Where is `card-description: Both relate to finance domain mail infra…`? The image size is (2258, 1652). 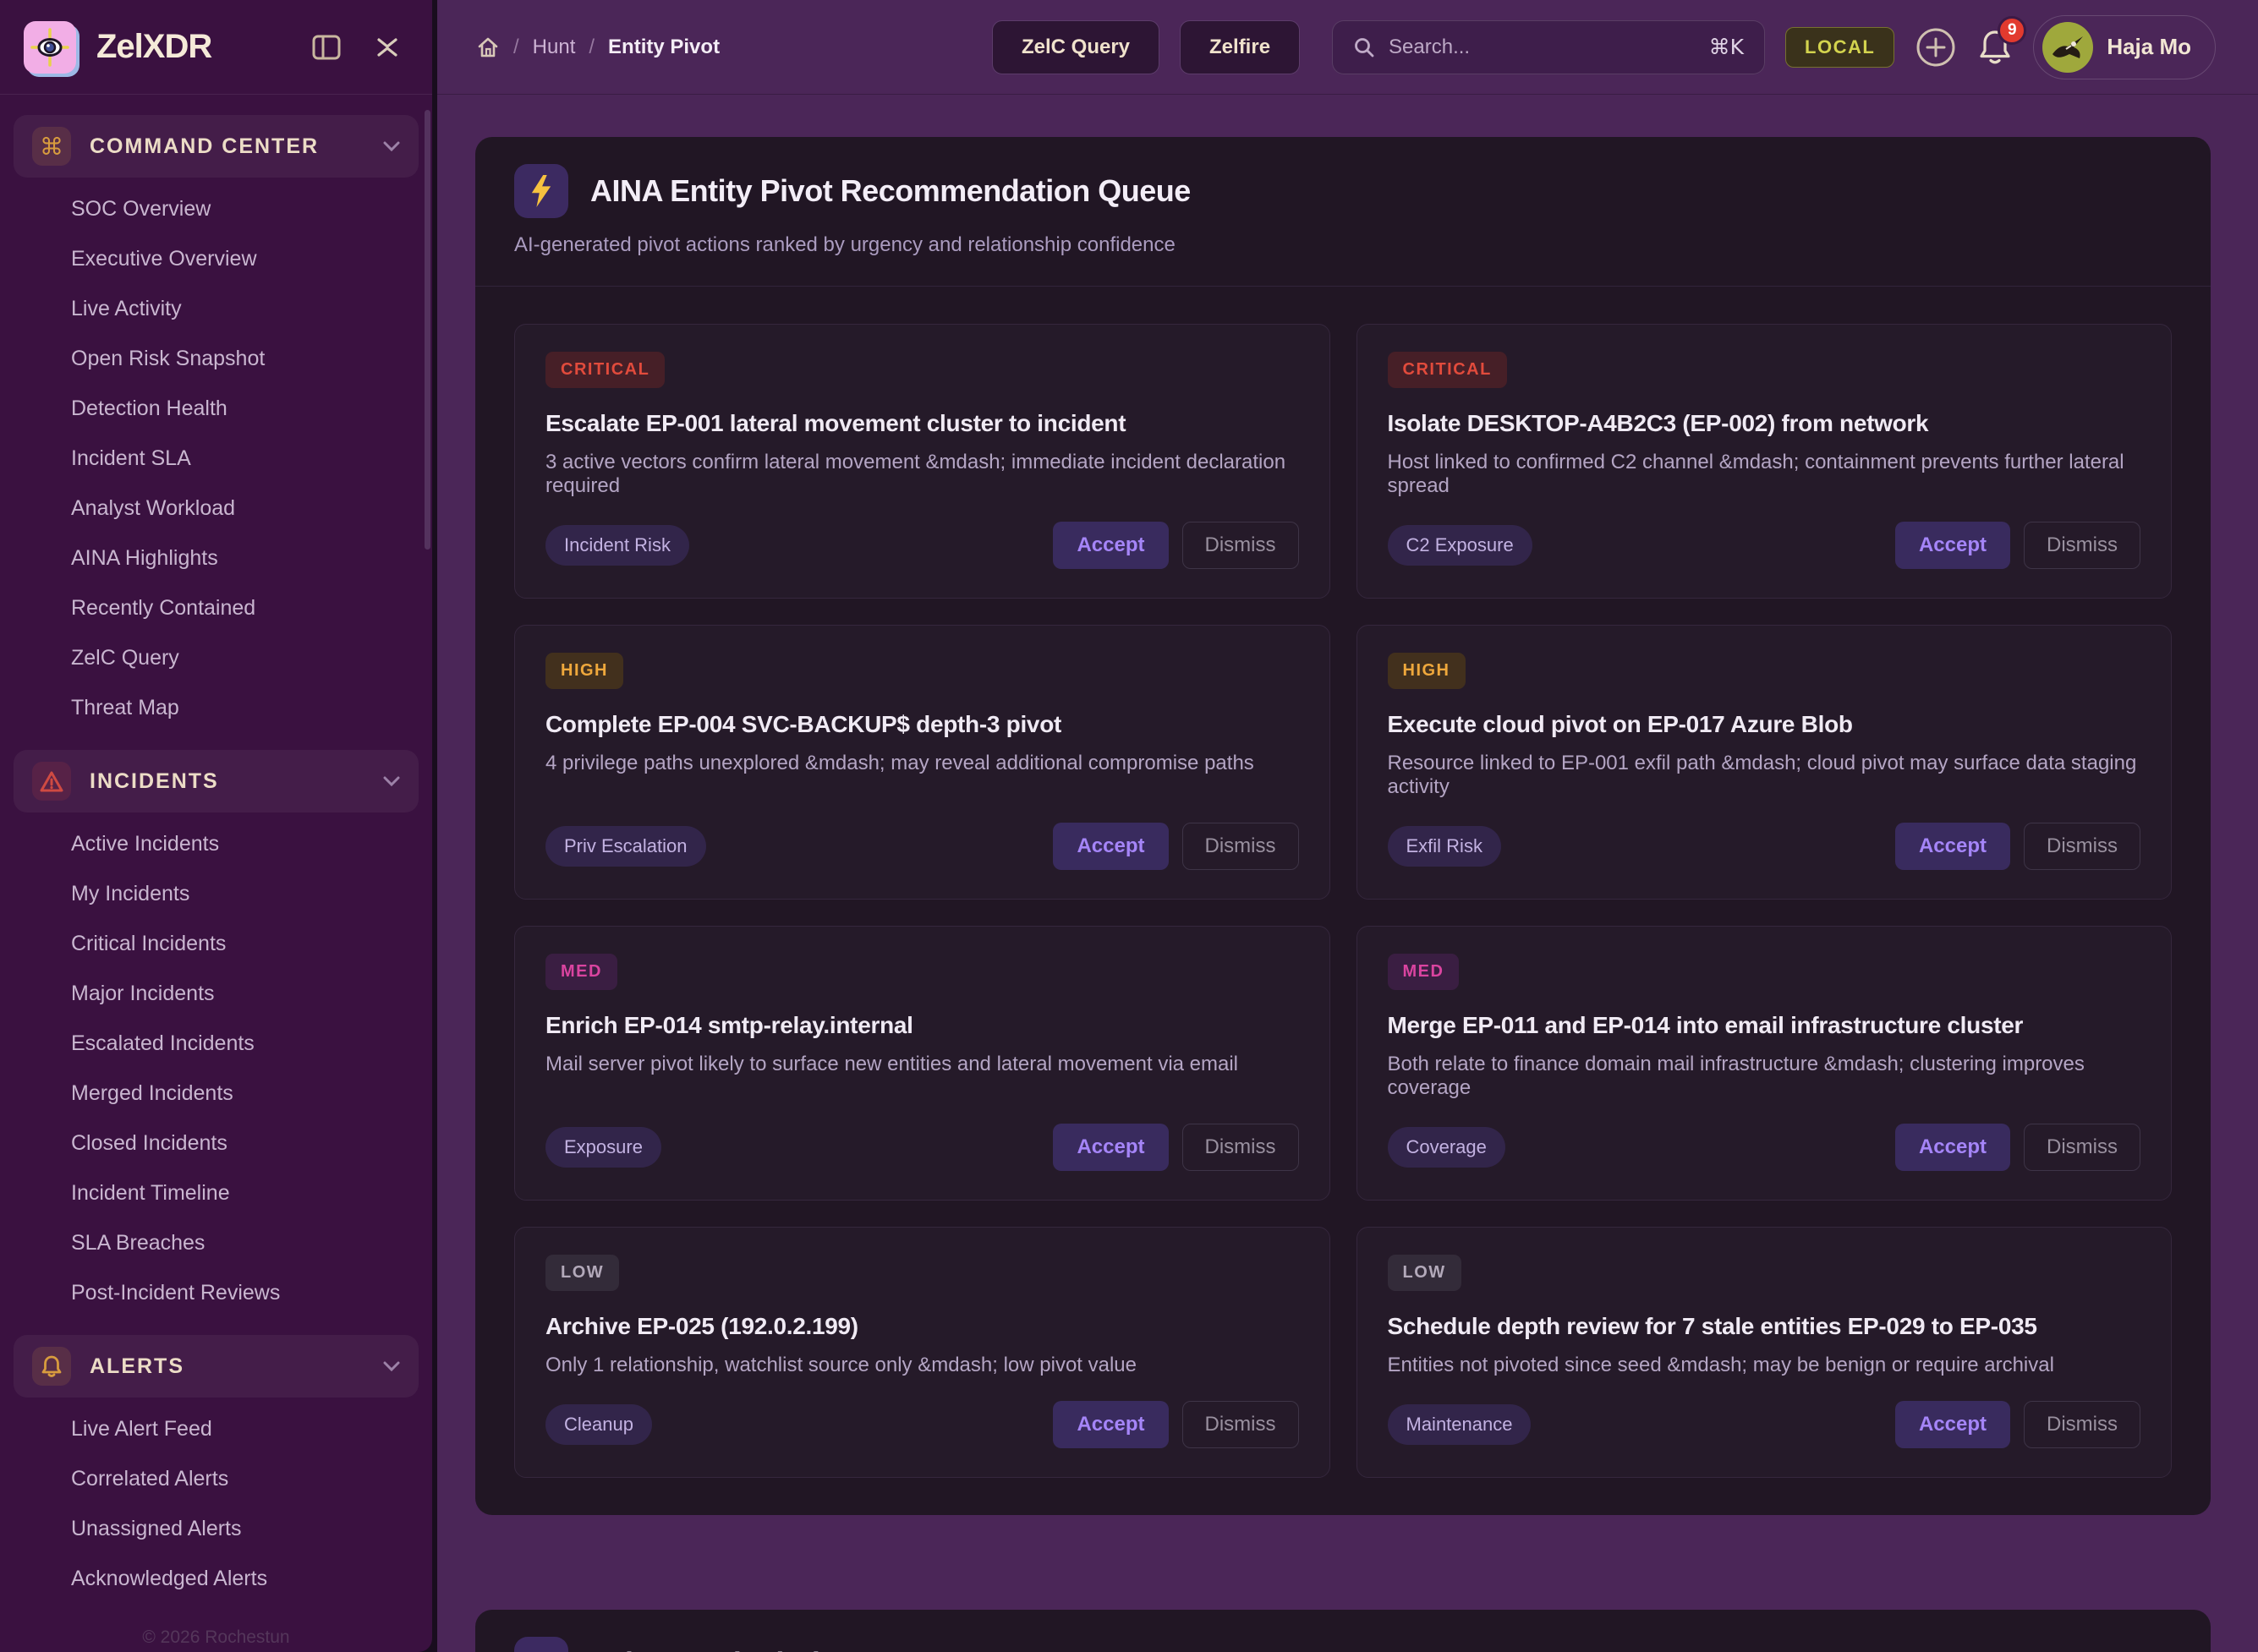 card-description: Both relate to finance domain mail infra… is located at coordinates (1736, 1076).